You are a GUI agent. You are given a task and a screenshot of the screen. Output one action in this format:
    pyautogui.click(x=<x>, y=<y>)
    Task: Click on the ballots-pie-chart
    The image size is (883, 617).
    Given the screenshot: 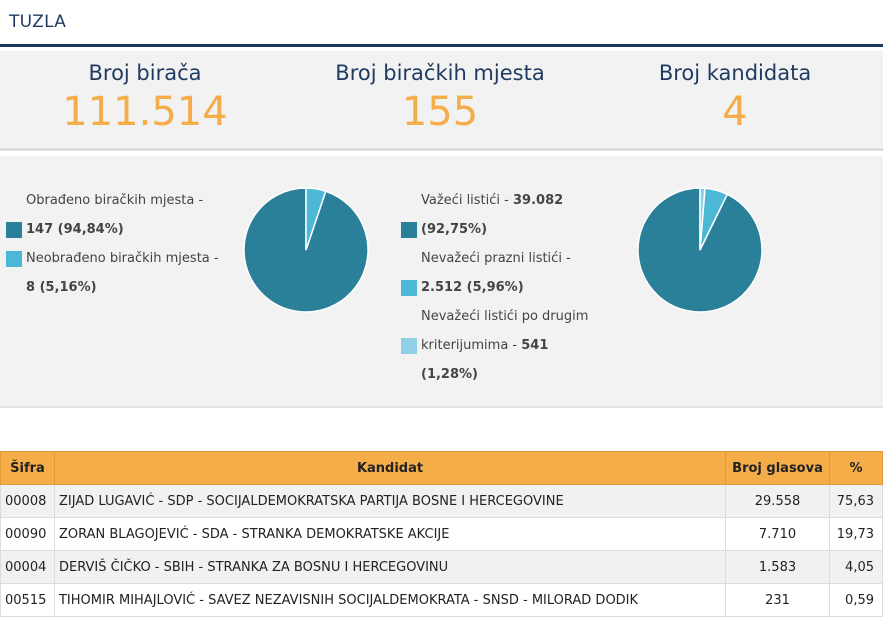 What is the action you would take?
    pyautogui.click(x=700, y=250)
    